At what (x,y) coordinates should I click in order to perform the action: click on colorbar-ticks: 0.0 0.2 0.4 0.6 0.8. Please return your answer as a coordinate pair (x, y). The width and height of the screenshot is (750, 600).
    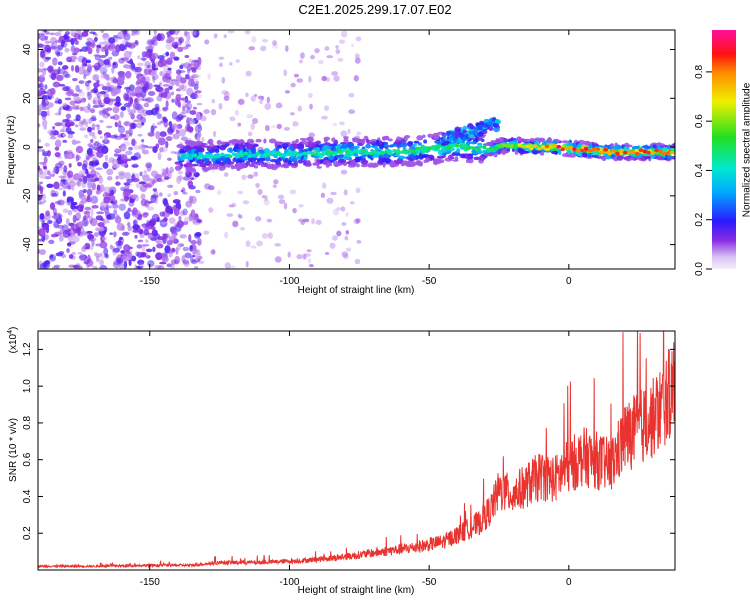
    Looking at the image, I should click on (703, 170).